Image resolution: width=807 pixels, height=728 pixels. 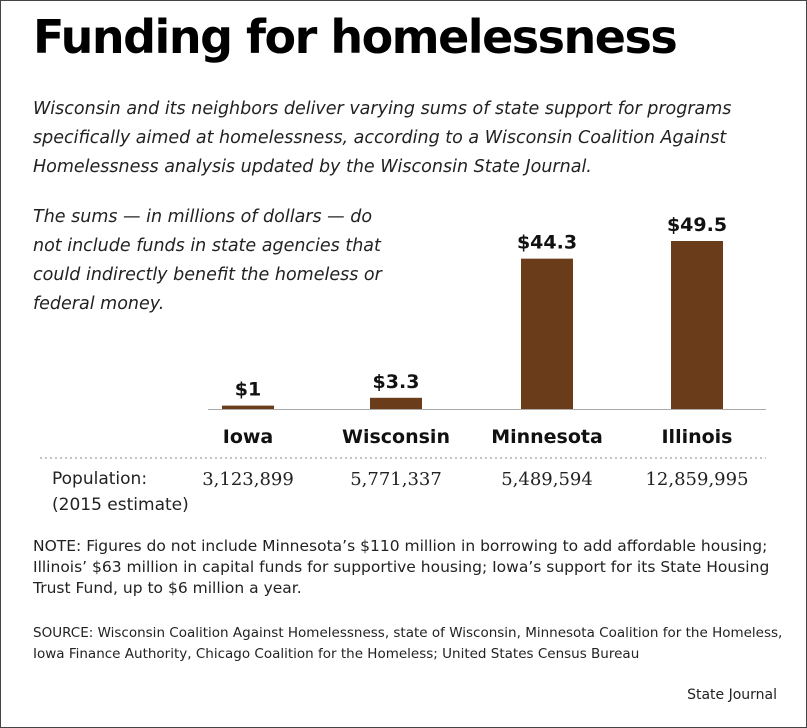 What do you see at coordinates (120, 505) in the screenshot?
I see `population-sublabel: (2015 estimate)` at bounding box center [120, 505].